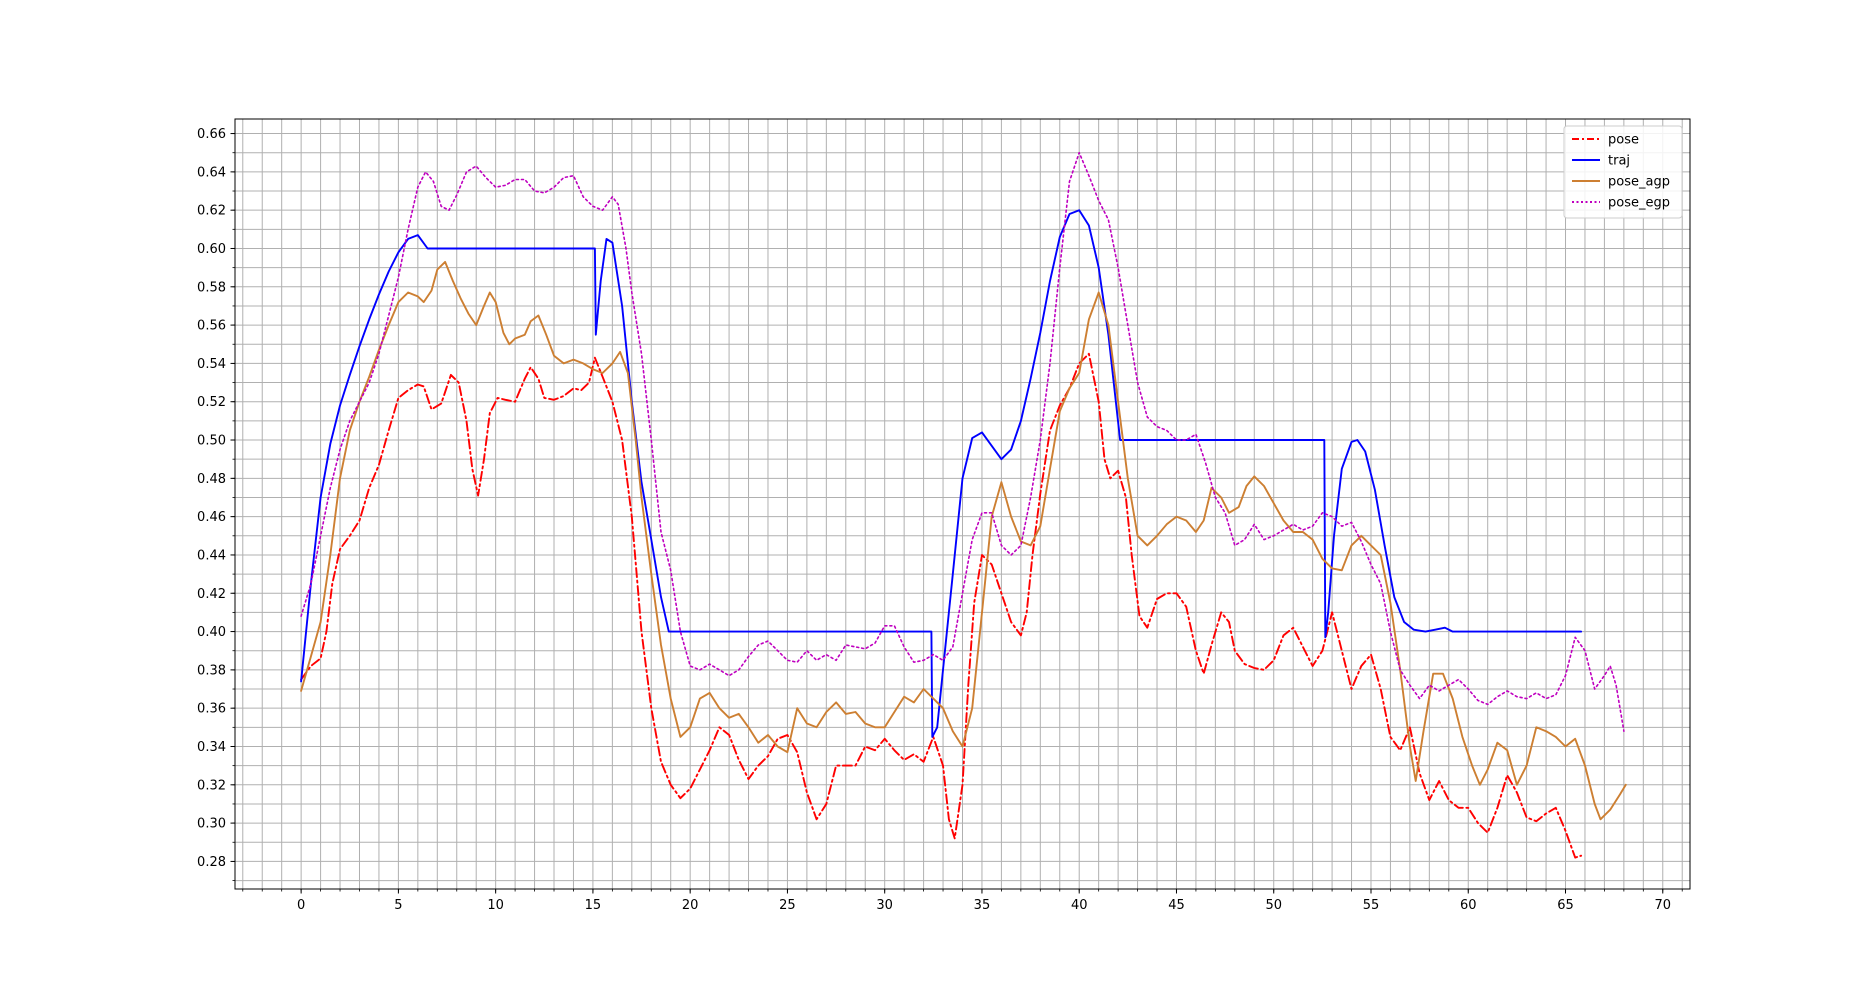 This screenshot has width=1853, height=990. What do you see at coordinates (211, 517) in the screenshot?
I see `y-tick-label: 0.46` at bounding box center [211, 517].